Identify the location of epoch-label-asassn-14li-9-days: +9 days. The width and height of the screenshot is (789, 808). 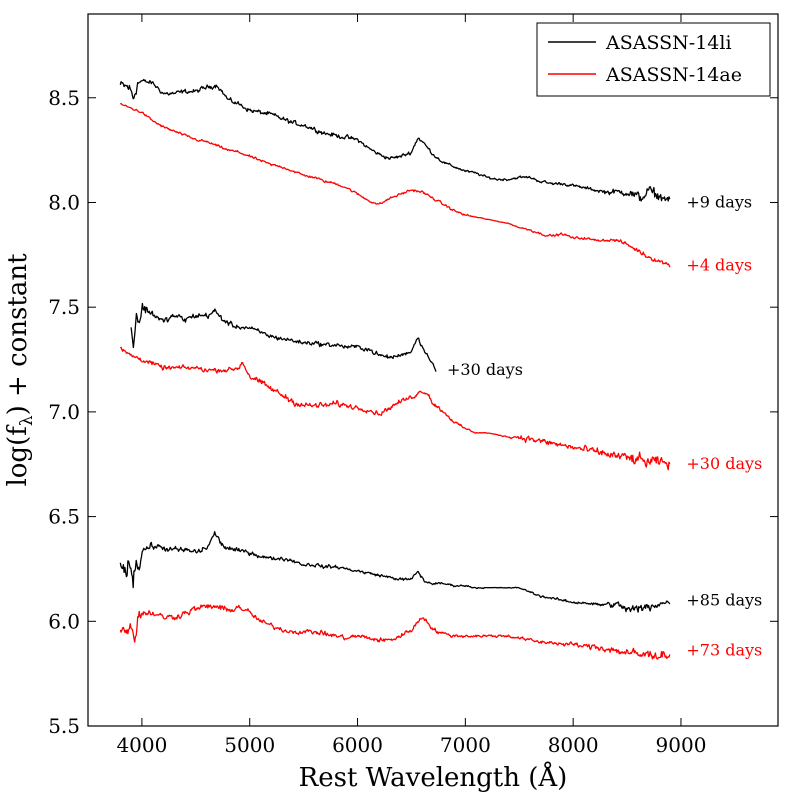
(719, 201).